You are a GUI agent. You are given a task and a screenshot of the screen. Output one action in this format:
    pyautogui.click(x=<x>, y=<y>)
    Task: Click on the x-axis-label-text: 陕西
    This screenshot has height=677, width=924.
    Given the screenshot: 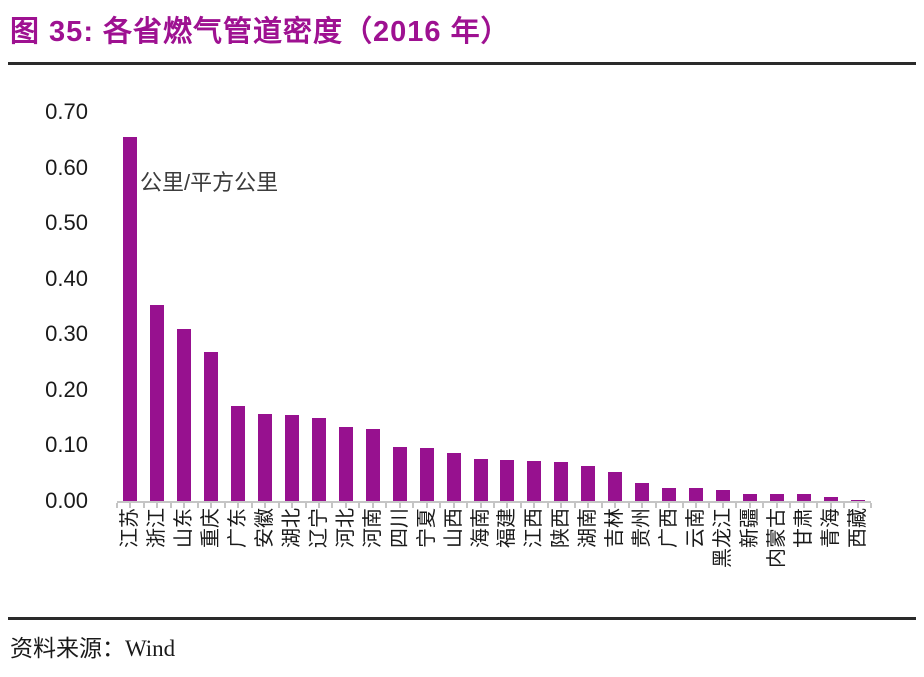 What is the action you would take?
    pyautogui.click(x=561, y=528)
    